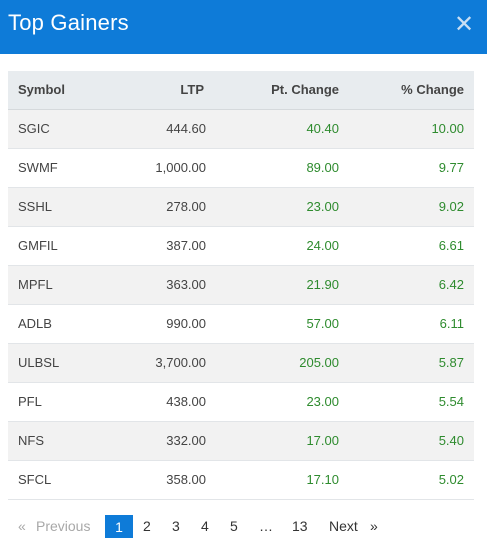 This screenshot has height=540, width=487. I want to click on cell-symbol: SSHL, so click(35, 206).